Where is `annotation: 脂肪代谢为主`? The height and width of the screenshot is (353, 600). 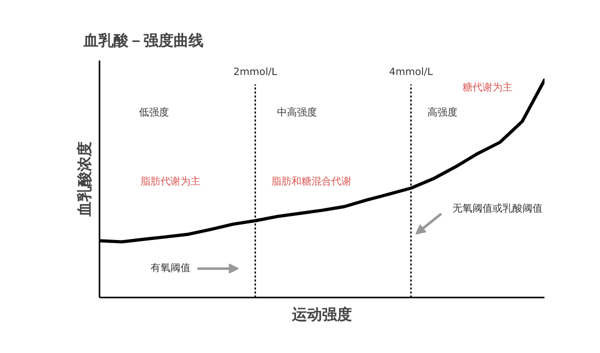
annotation: 脂肪代谢为主 is located at coordinates (170, 181).